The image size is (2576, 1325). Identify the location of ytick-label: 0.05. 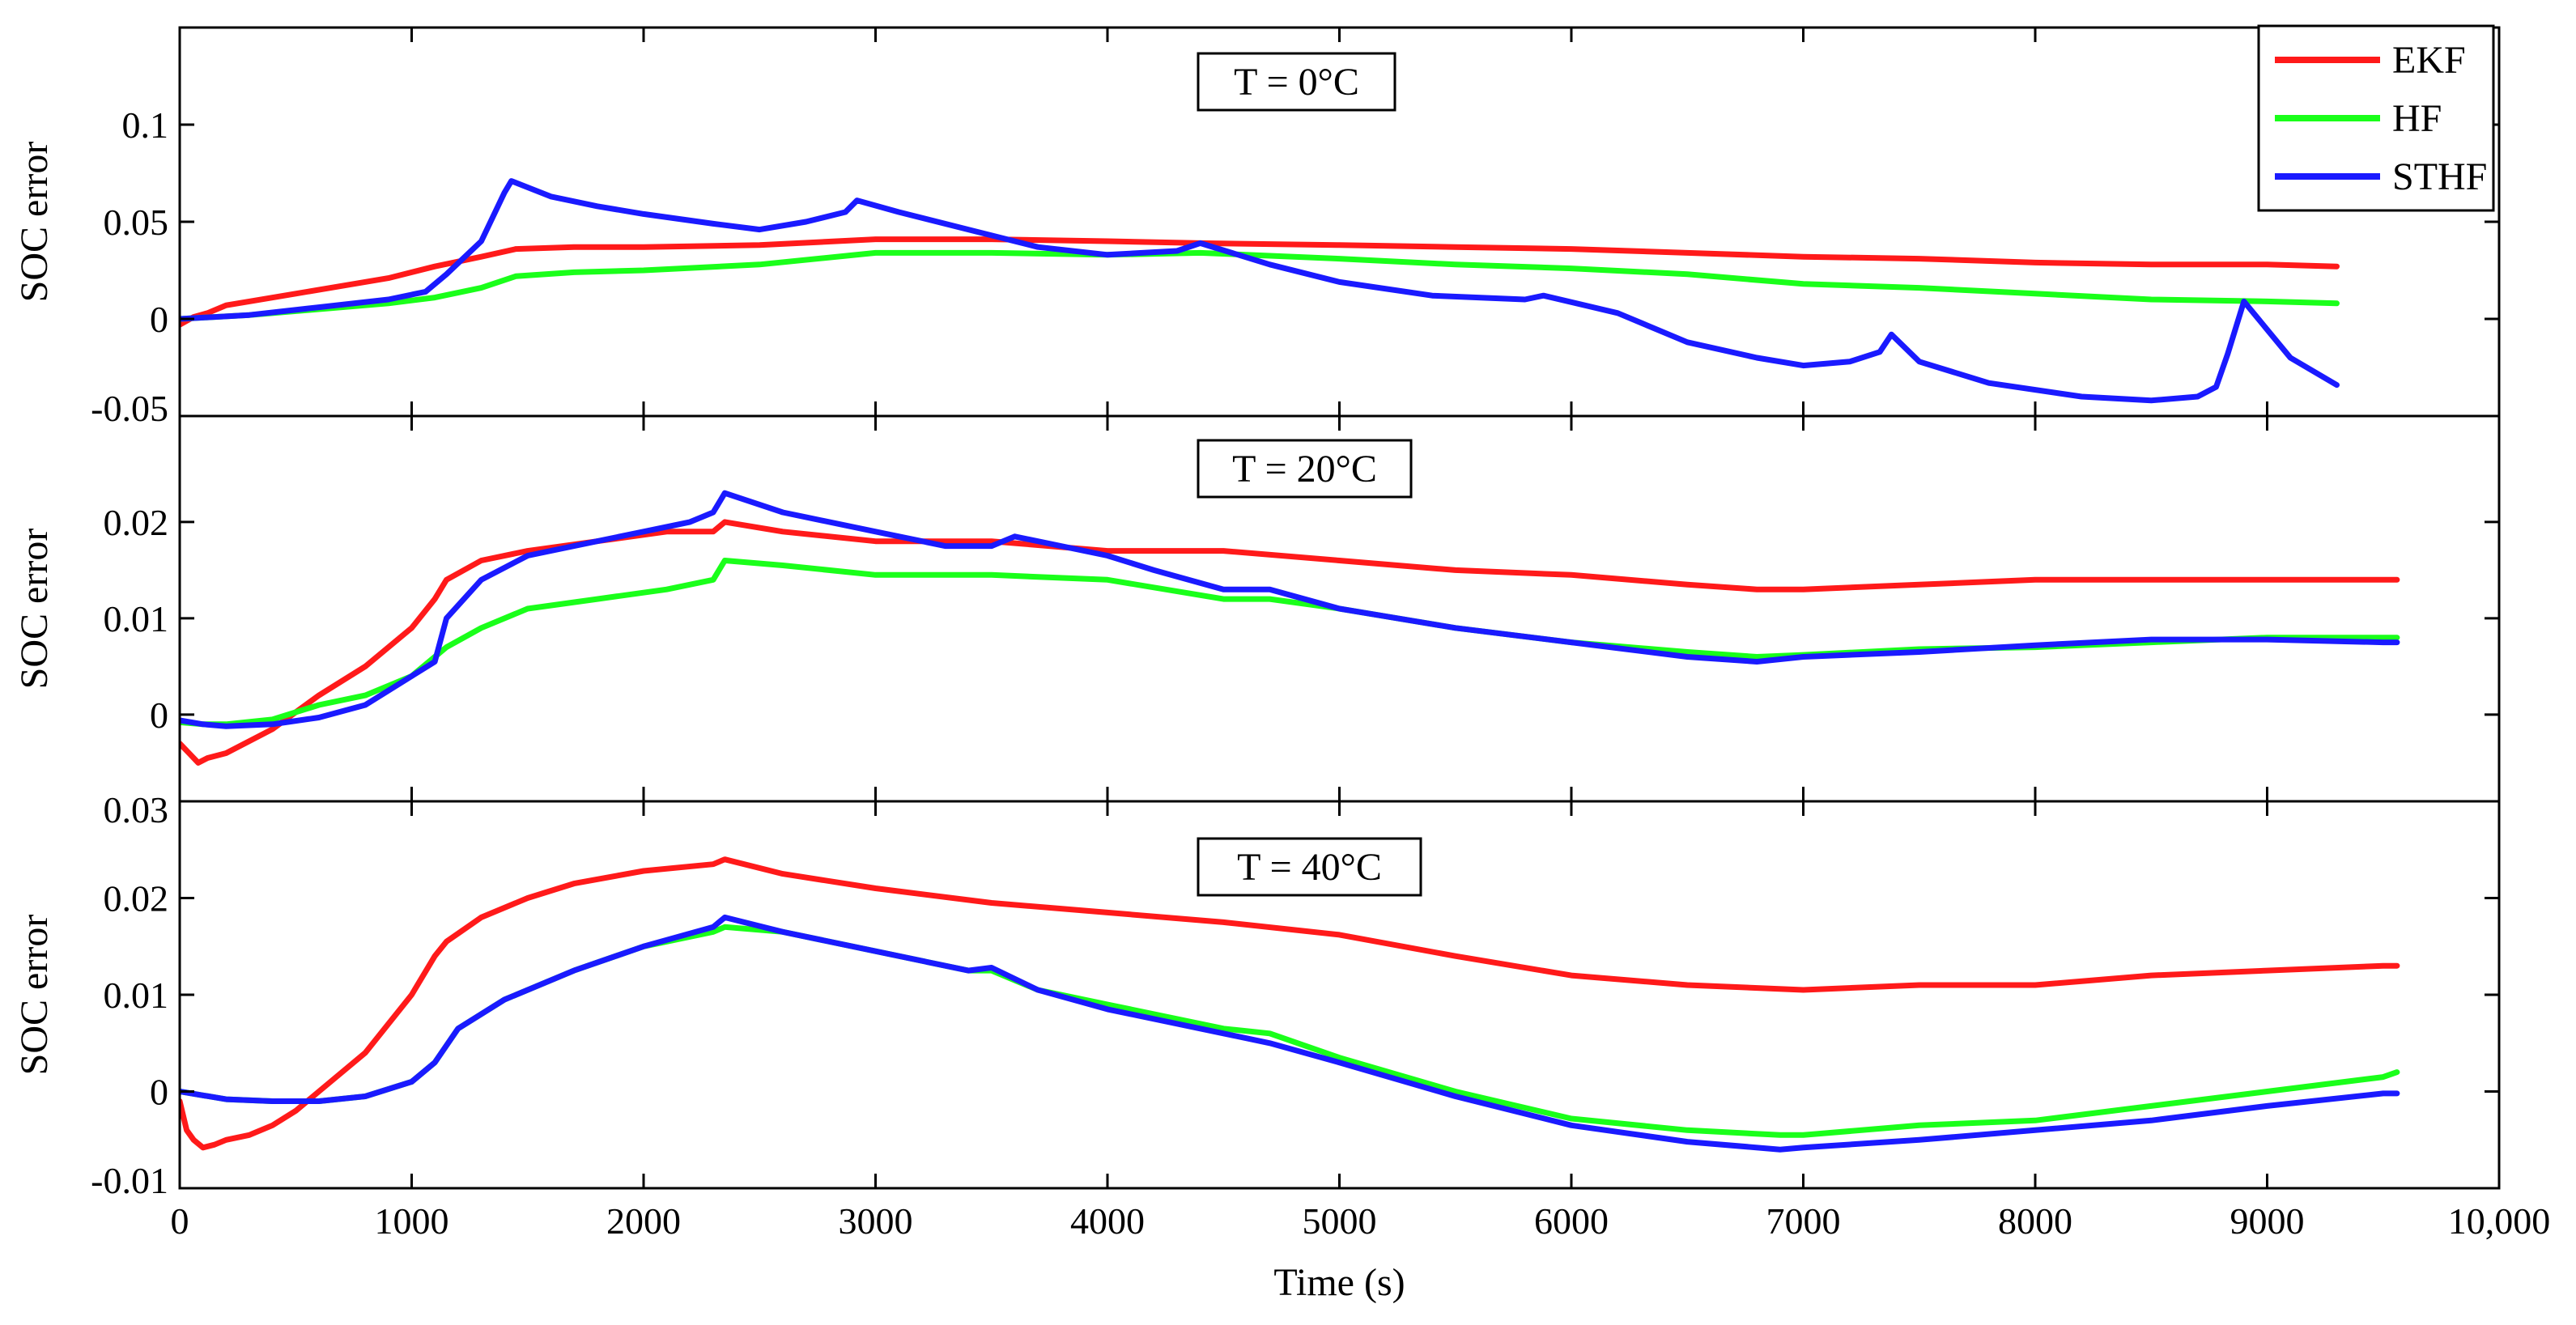
(136, 222).